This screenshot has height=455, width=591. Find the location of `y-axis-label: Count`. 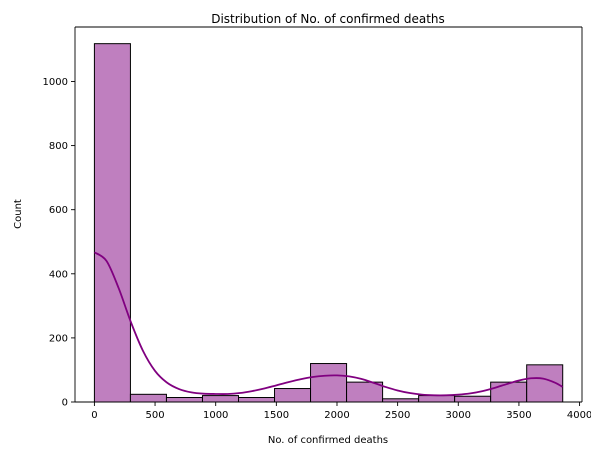

y-axis-label: Count is located at coordinates (18, 214).